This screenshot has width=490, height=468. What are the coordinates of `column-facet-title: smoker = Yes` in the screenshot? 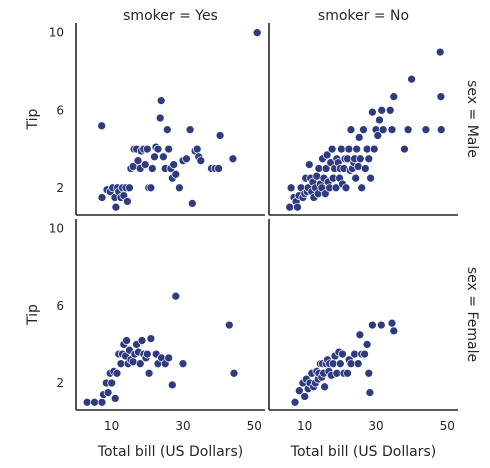 It's located at (170, 16).